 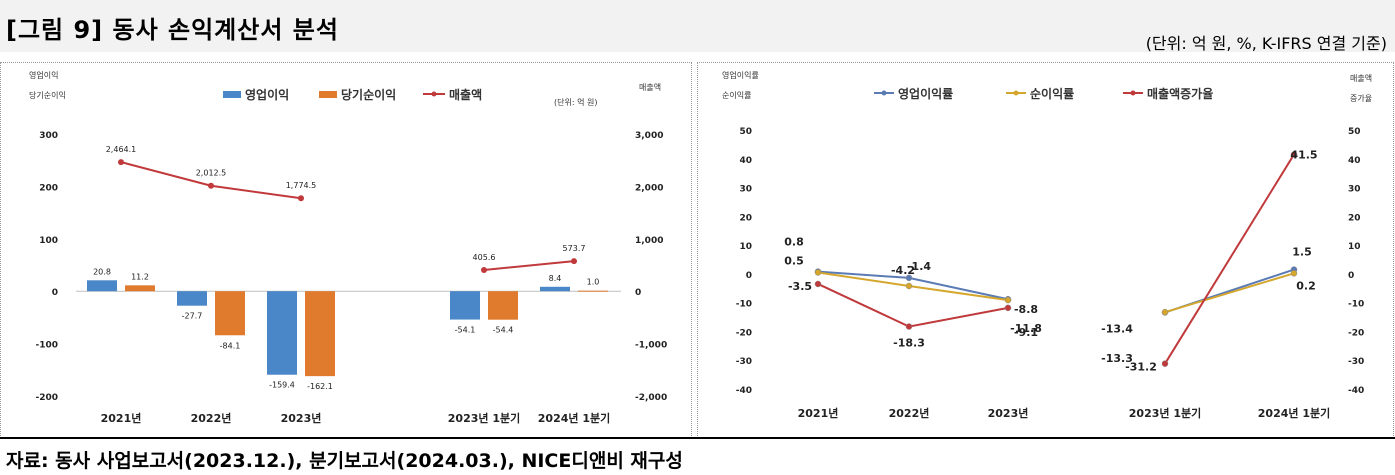 I want to click on y2-tick-label: -1,000, so click(x=651, y=346).